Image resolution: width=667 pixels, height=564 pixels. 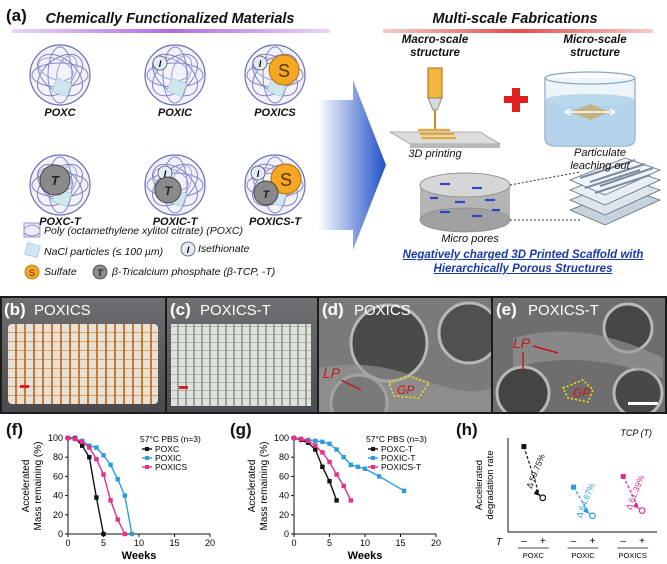 I want to click on legend-entry: POXC, so click(x=167, y=449).